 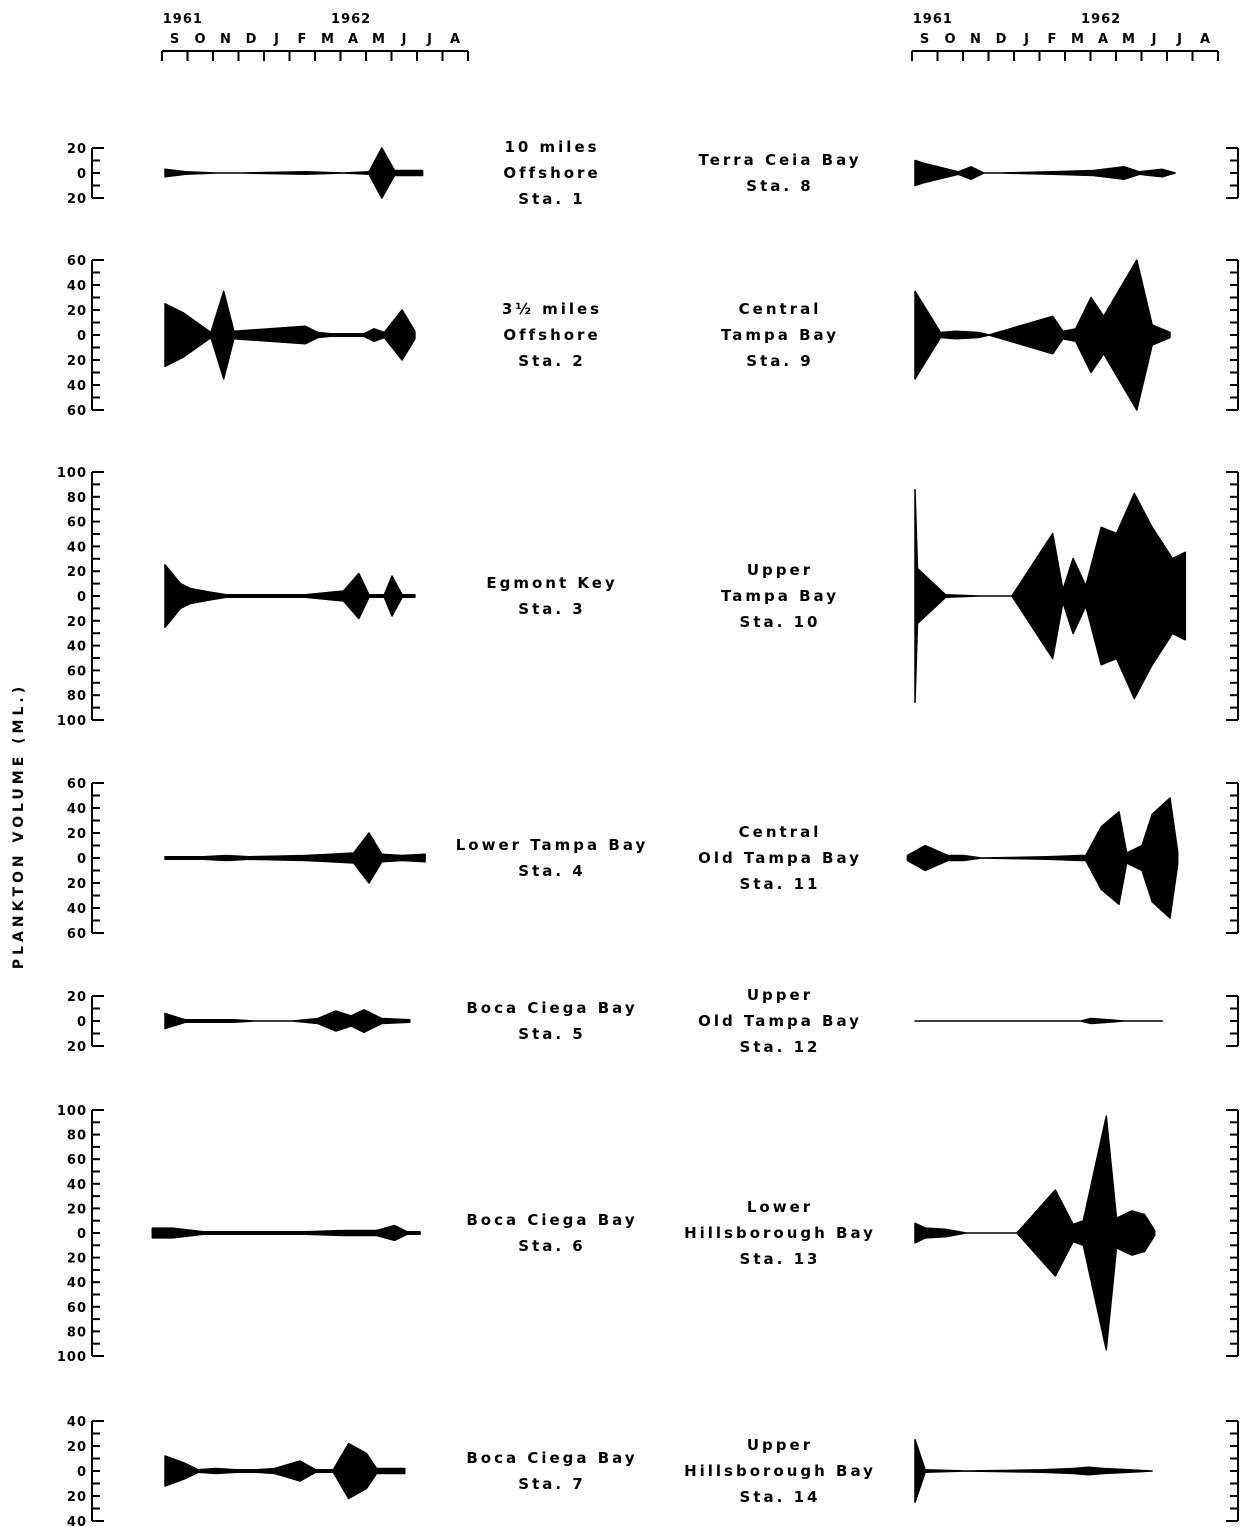 I want to click on month-label: S, so click(x=925, y=39).